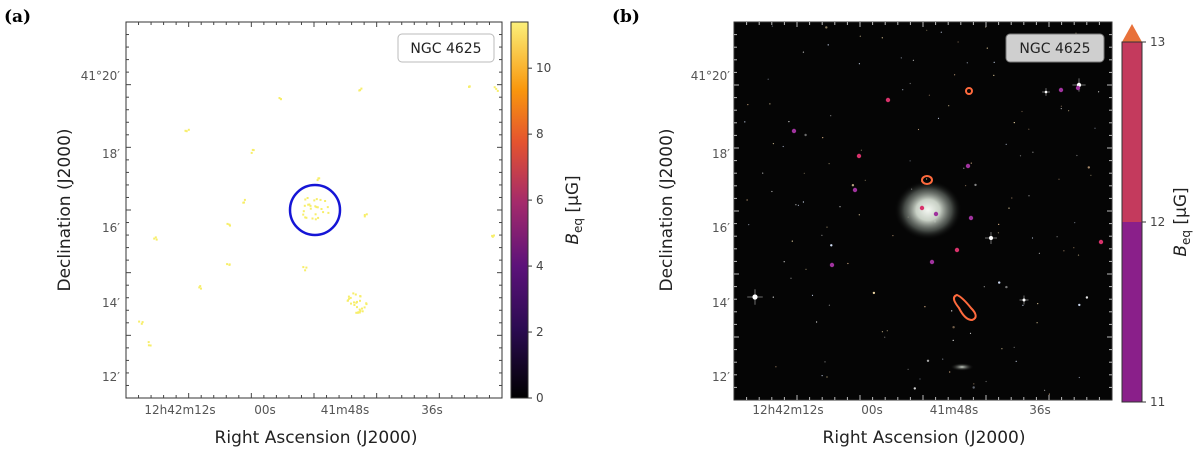  Describe the element at coordinates (432, 410) in the screenshot. I see `panel-a-xtick-label: 36s` at that location.